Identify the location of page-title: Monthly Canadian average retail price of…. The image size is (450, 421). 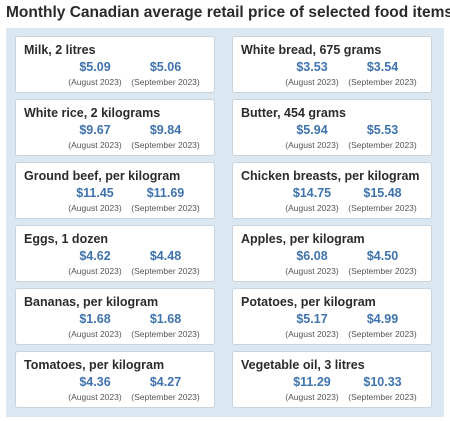
(228, 12).